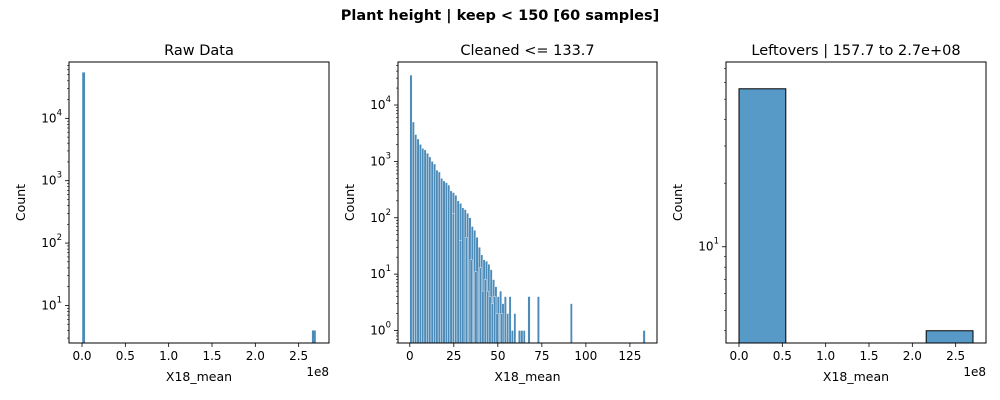 This screenshot has height=400, width=1000. Describe the element at coordinates (497, 356) in the screenshot. I see `x-tick-label: 50` at that location.